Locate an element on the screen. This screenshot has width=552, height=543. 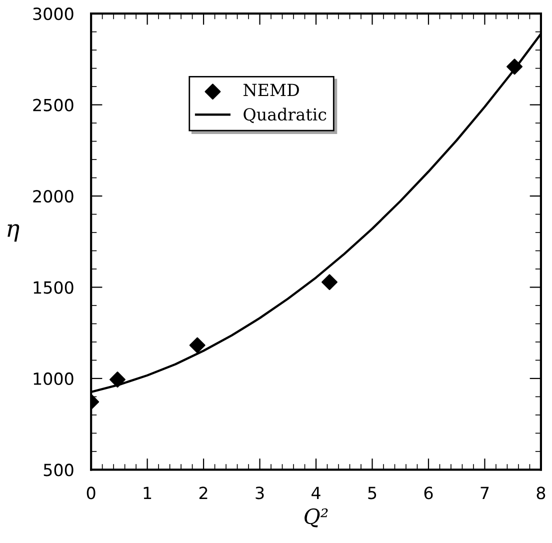
y-tick-label: 1500 is located at coordinates (54, 287).